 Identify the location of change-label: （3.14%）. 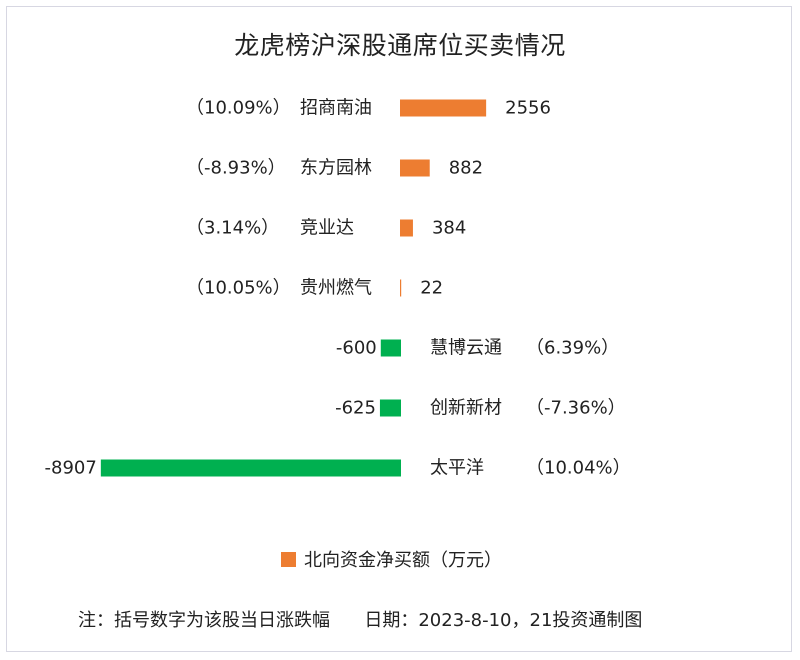
(232, 228).